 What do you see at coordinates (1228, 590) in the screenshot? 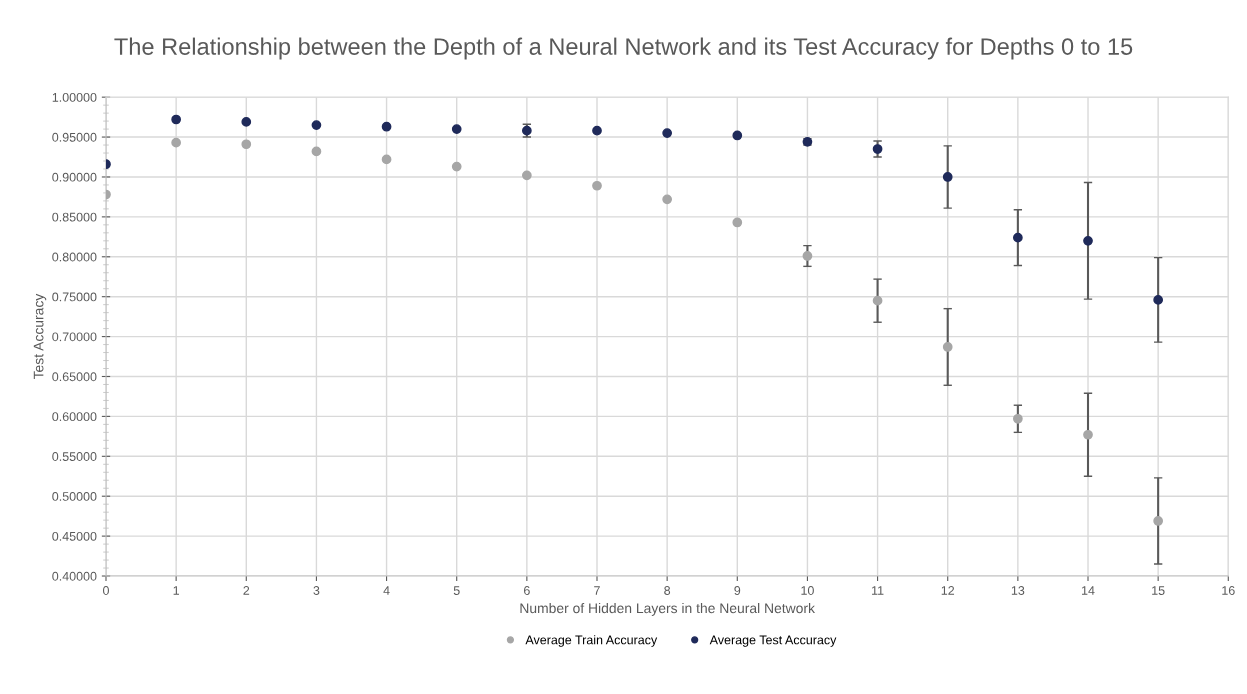
I see `x-tick-label: 16` at bounding box center [1228, 590].